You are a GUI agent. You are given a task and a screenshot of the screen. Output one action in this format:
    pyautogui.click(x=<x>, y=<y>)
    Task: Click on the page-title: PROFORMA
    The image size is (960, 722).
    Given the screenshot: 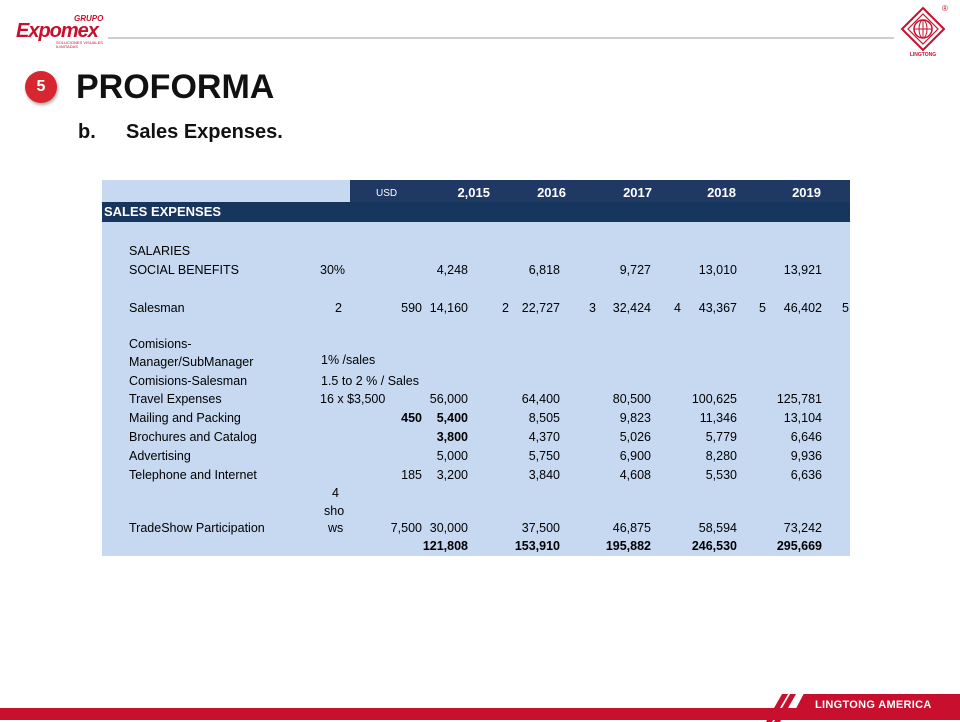 What is the action you would take?
    pyautogui.click(x=175, y=87)
    